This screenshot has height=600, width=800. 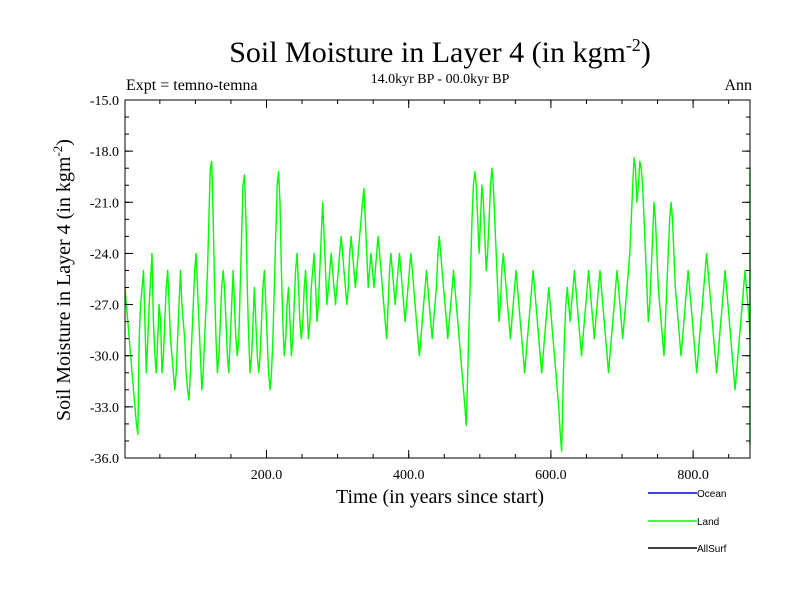 I want to click on y-tick-label: -21.0, so click(x=104, y=203).